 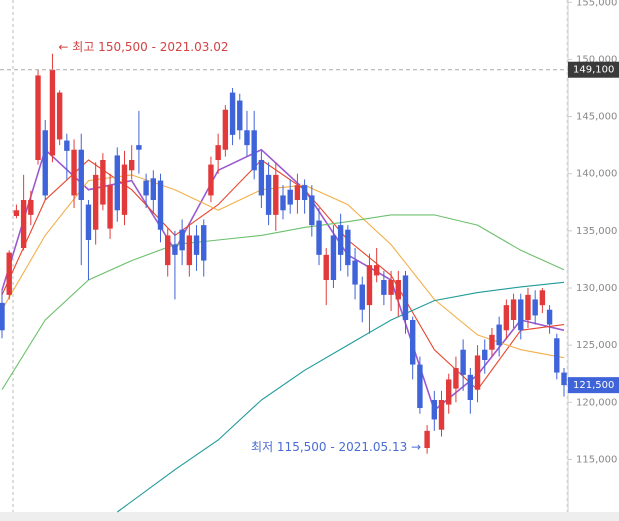 I want to click on price-label: 121,500, so click(x=593, y=385).